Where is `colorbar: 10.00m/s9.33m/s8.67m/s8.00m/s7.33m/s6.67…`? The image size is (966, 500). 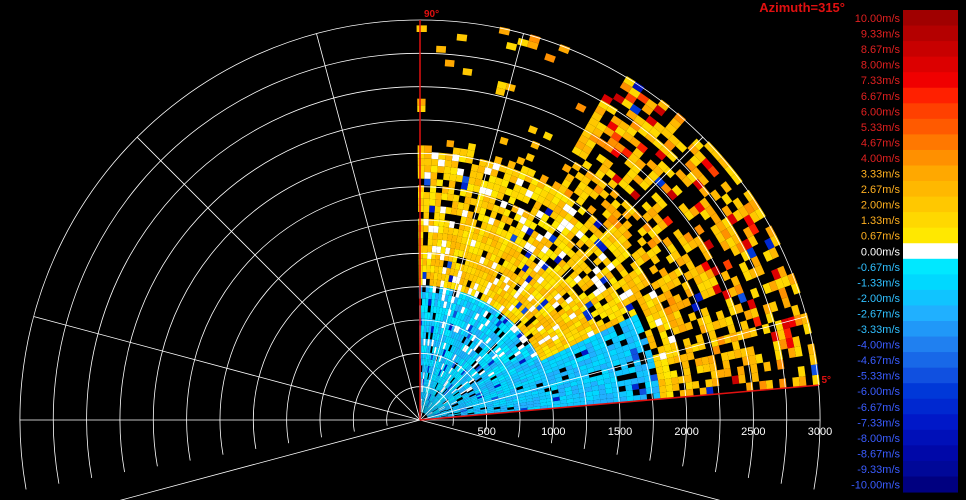 colorbar: 10.00m/s9.33m/s8.67m/s8.00m/s7.33m/s6.67… is located at coordinates (904, 251).